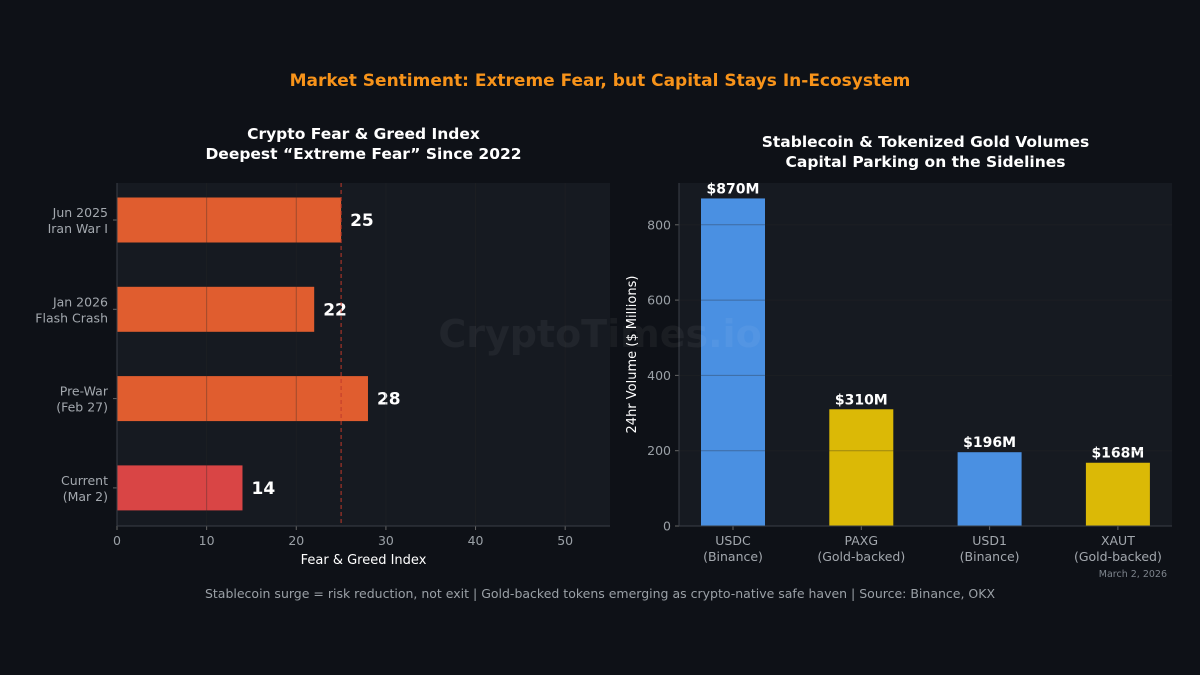 This screenshot has width=1200, height=675. What do you see at coordinates (1117, 454) in the screenshot?
I see `right-bar-value-label: $168M` at bounding box center [1117, 454].